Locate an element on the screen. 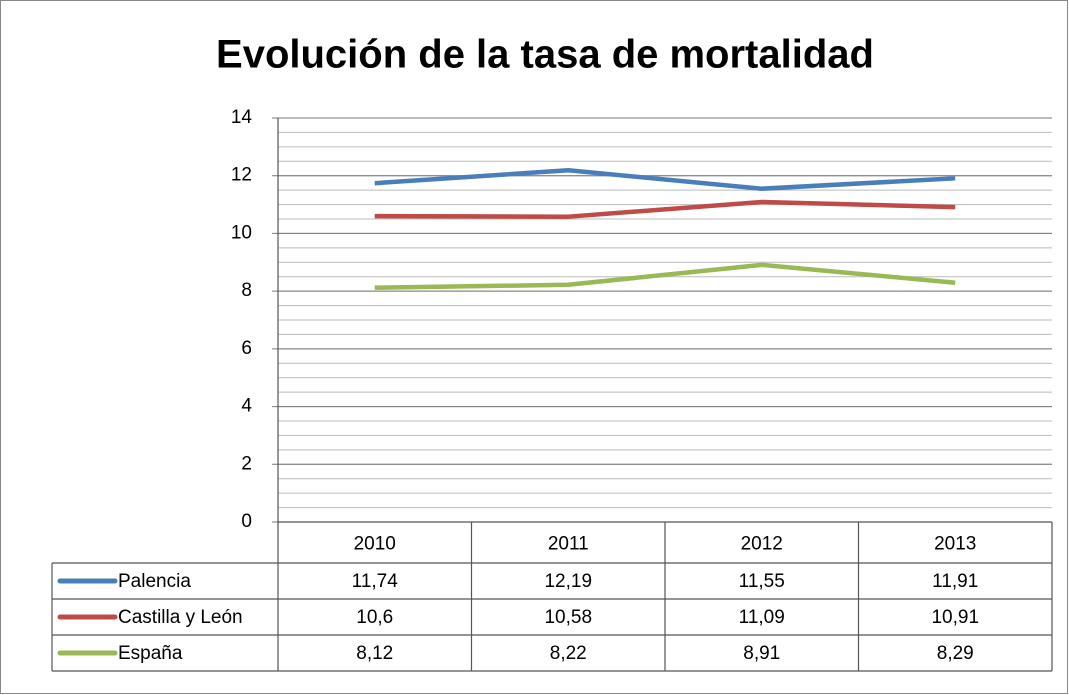 The image size is (1069, 695). y-tick-label: 10 is located at coordinates (241, 232).